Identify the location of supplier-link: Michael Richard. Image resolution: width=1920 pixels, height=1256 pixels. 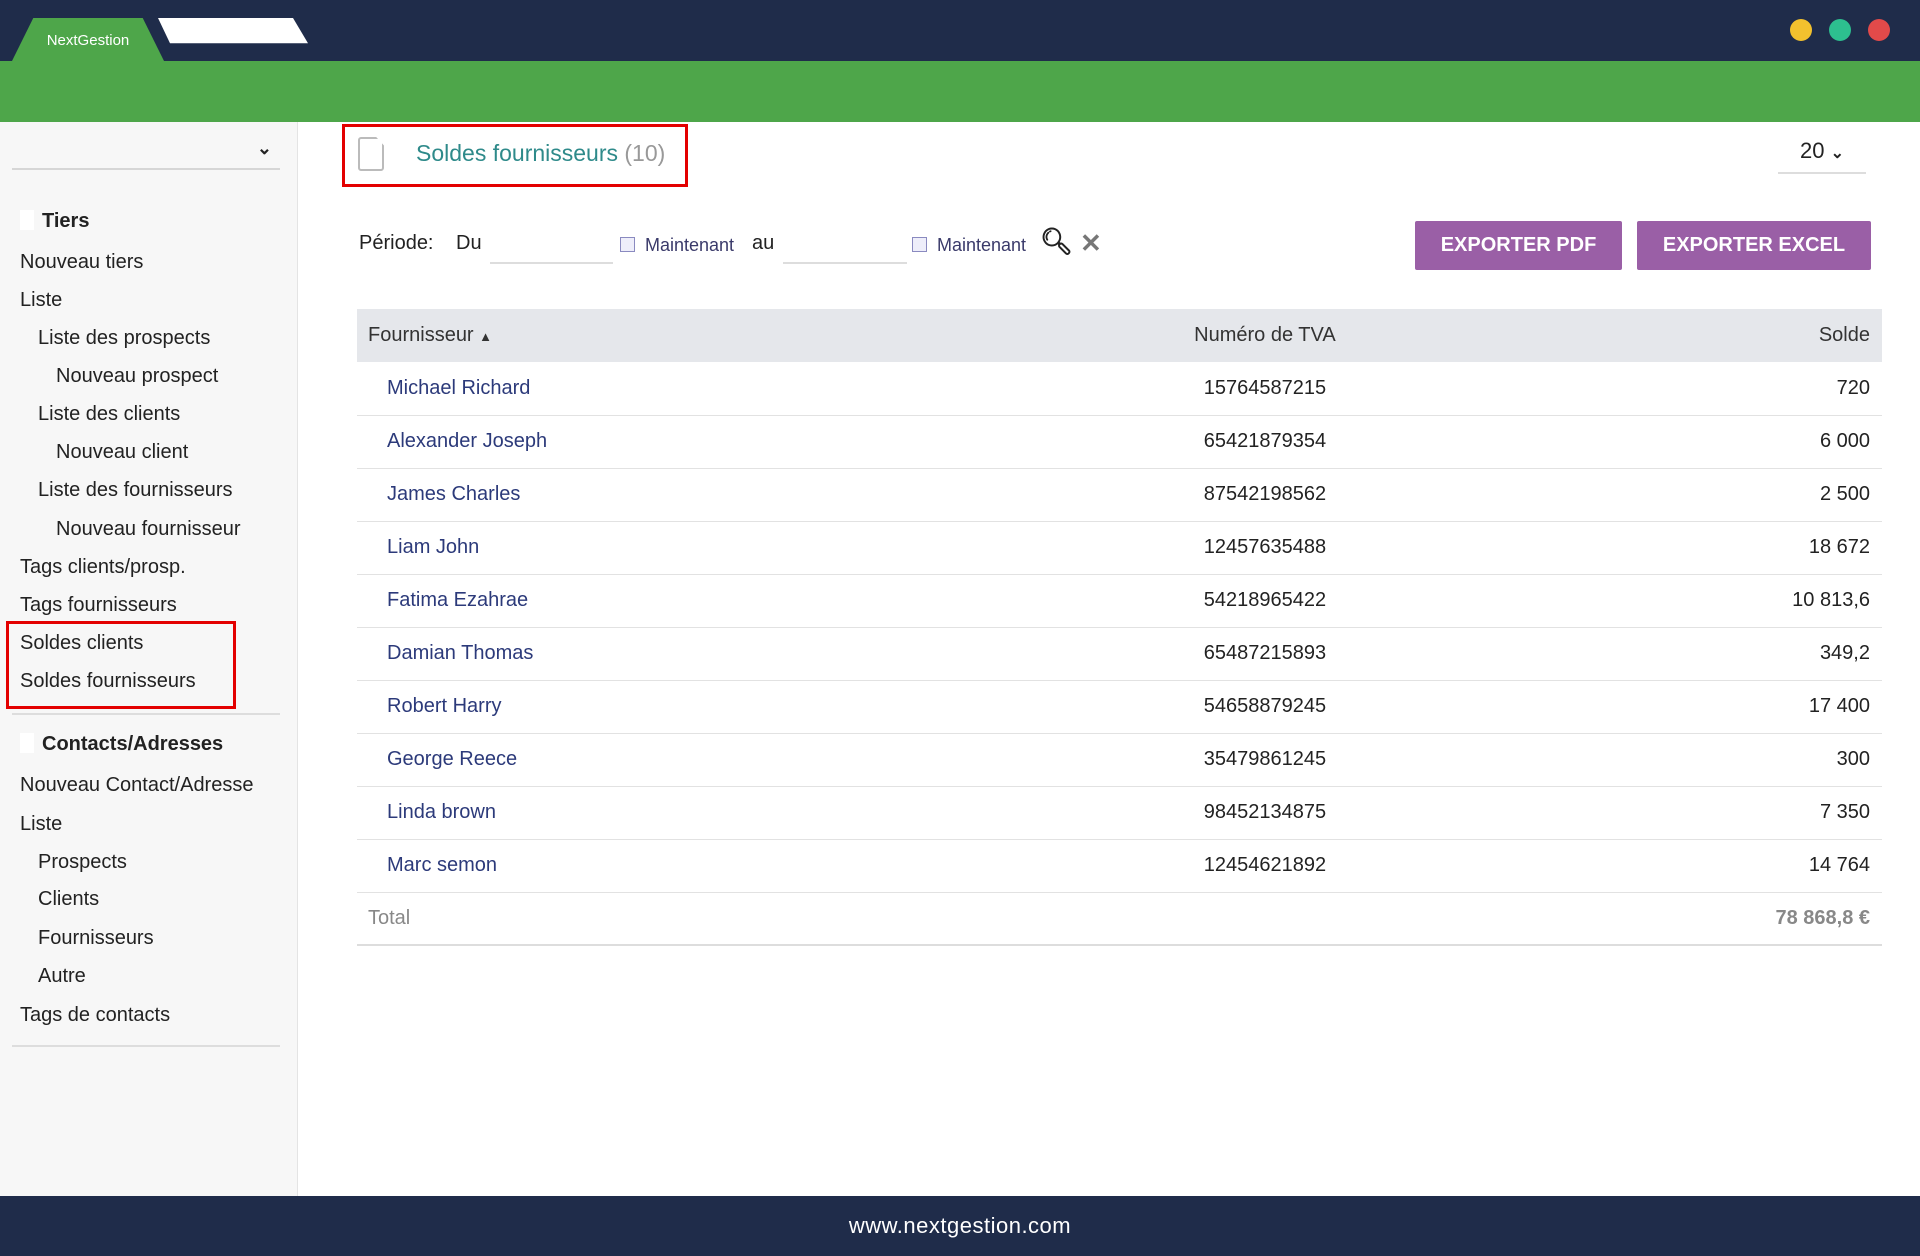
(459, 387).